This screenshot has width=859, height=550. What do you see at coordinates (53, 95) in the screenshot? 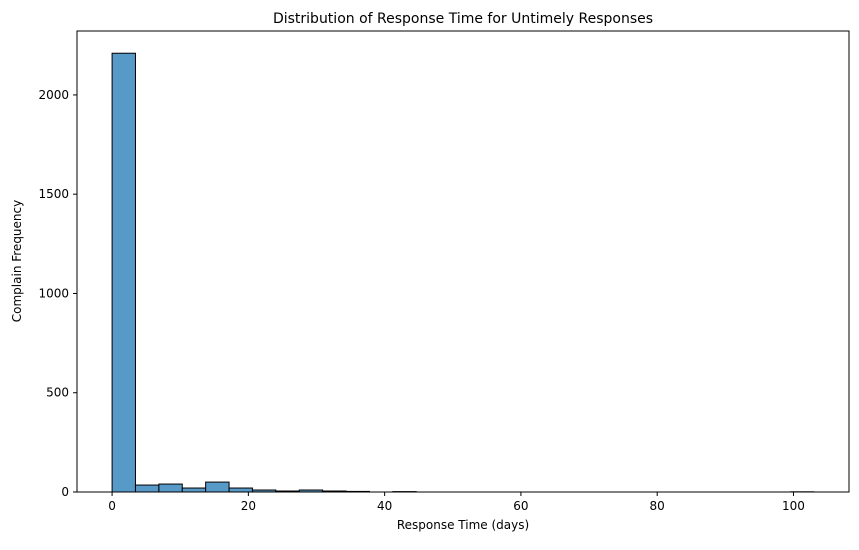
I see `y-tick-label: 2000` at bounding box center [53, 95].